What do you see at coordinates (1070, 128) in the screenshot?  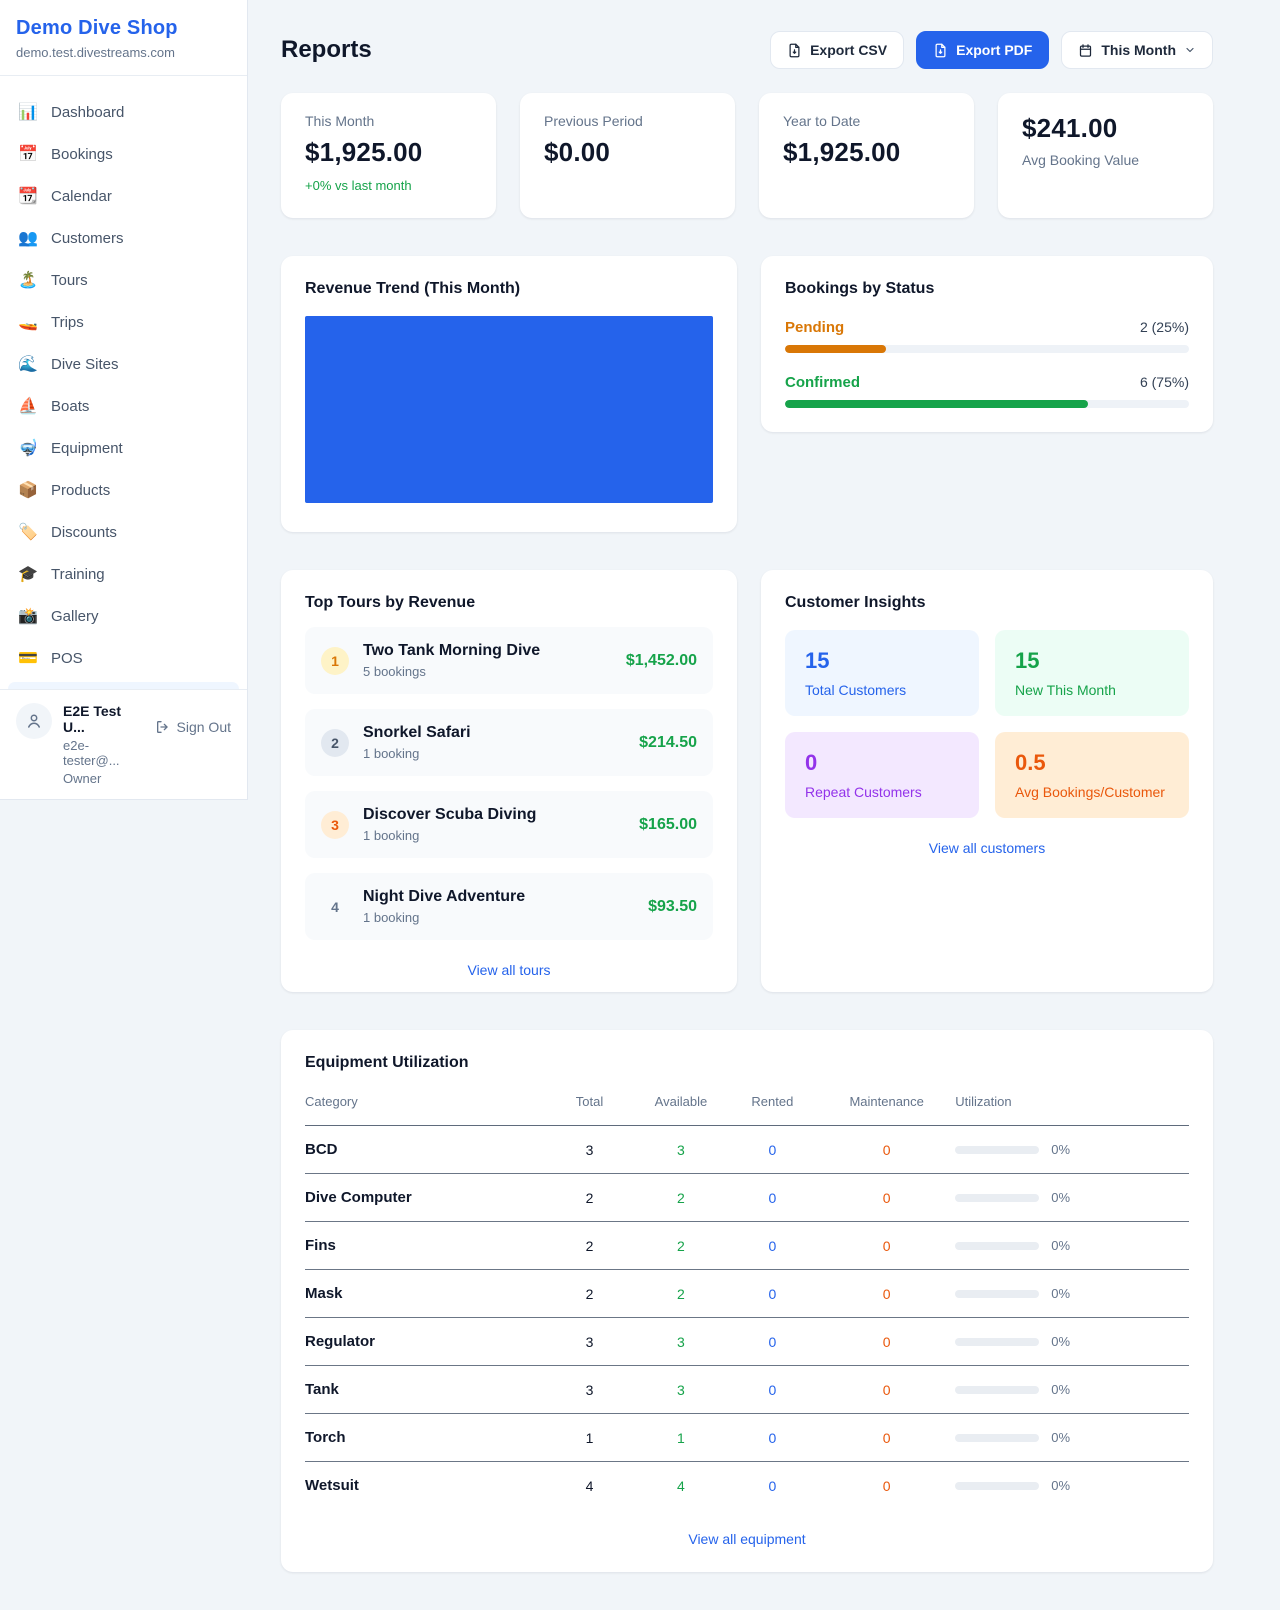 I see `stat-value: $241.00` at bounding box center [1070, 128].